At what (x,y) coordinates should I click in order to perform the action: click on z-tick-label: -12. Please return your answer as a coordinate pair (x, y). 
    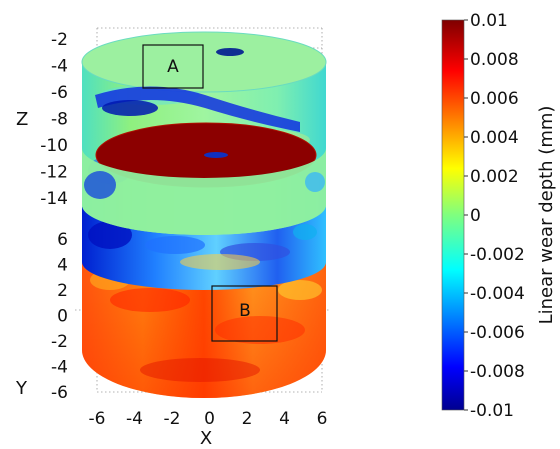
    Looking at the image, I should click on (54, 173).